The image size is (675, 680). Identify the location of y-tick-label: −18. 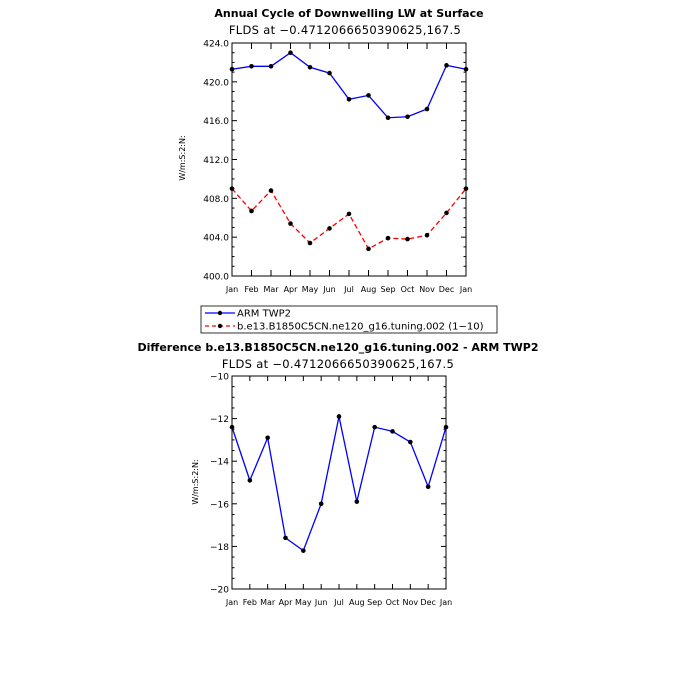
(219, 548).